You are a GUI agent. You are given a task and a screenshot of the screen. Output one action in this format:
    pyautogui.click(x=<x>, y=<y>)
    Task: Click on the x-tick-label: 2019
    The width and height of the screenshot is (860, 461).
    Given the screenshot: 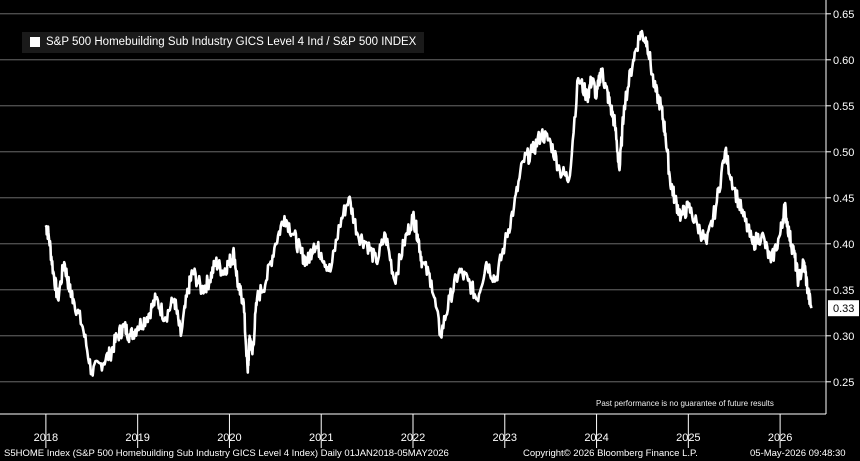 What is the action you would take?
    pyautogui.click(x=137, y=438)
    